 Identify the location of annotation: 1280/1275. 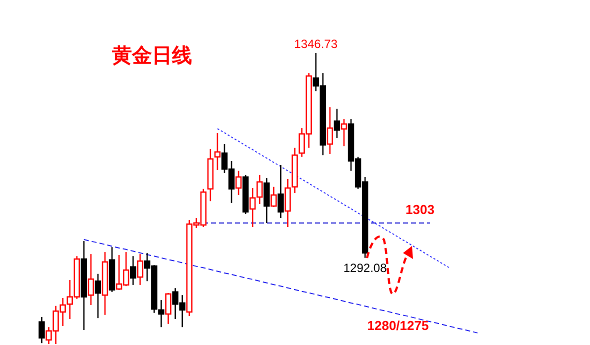
(398, 325).